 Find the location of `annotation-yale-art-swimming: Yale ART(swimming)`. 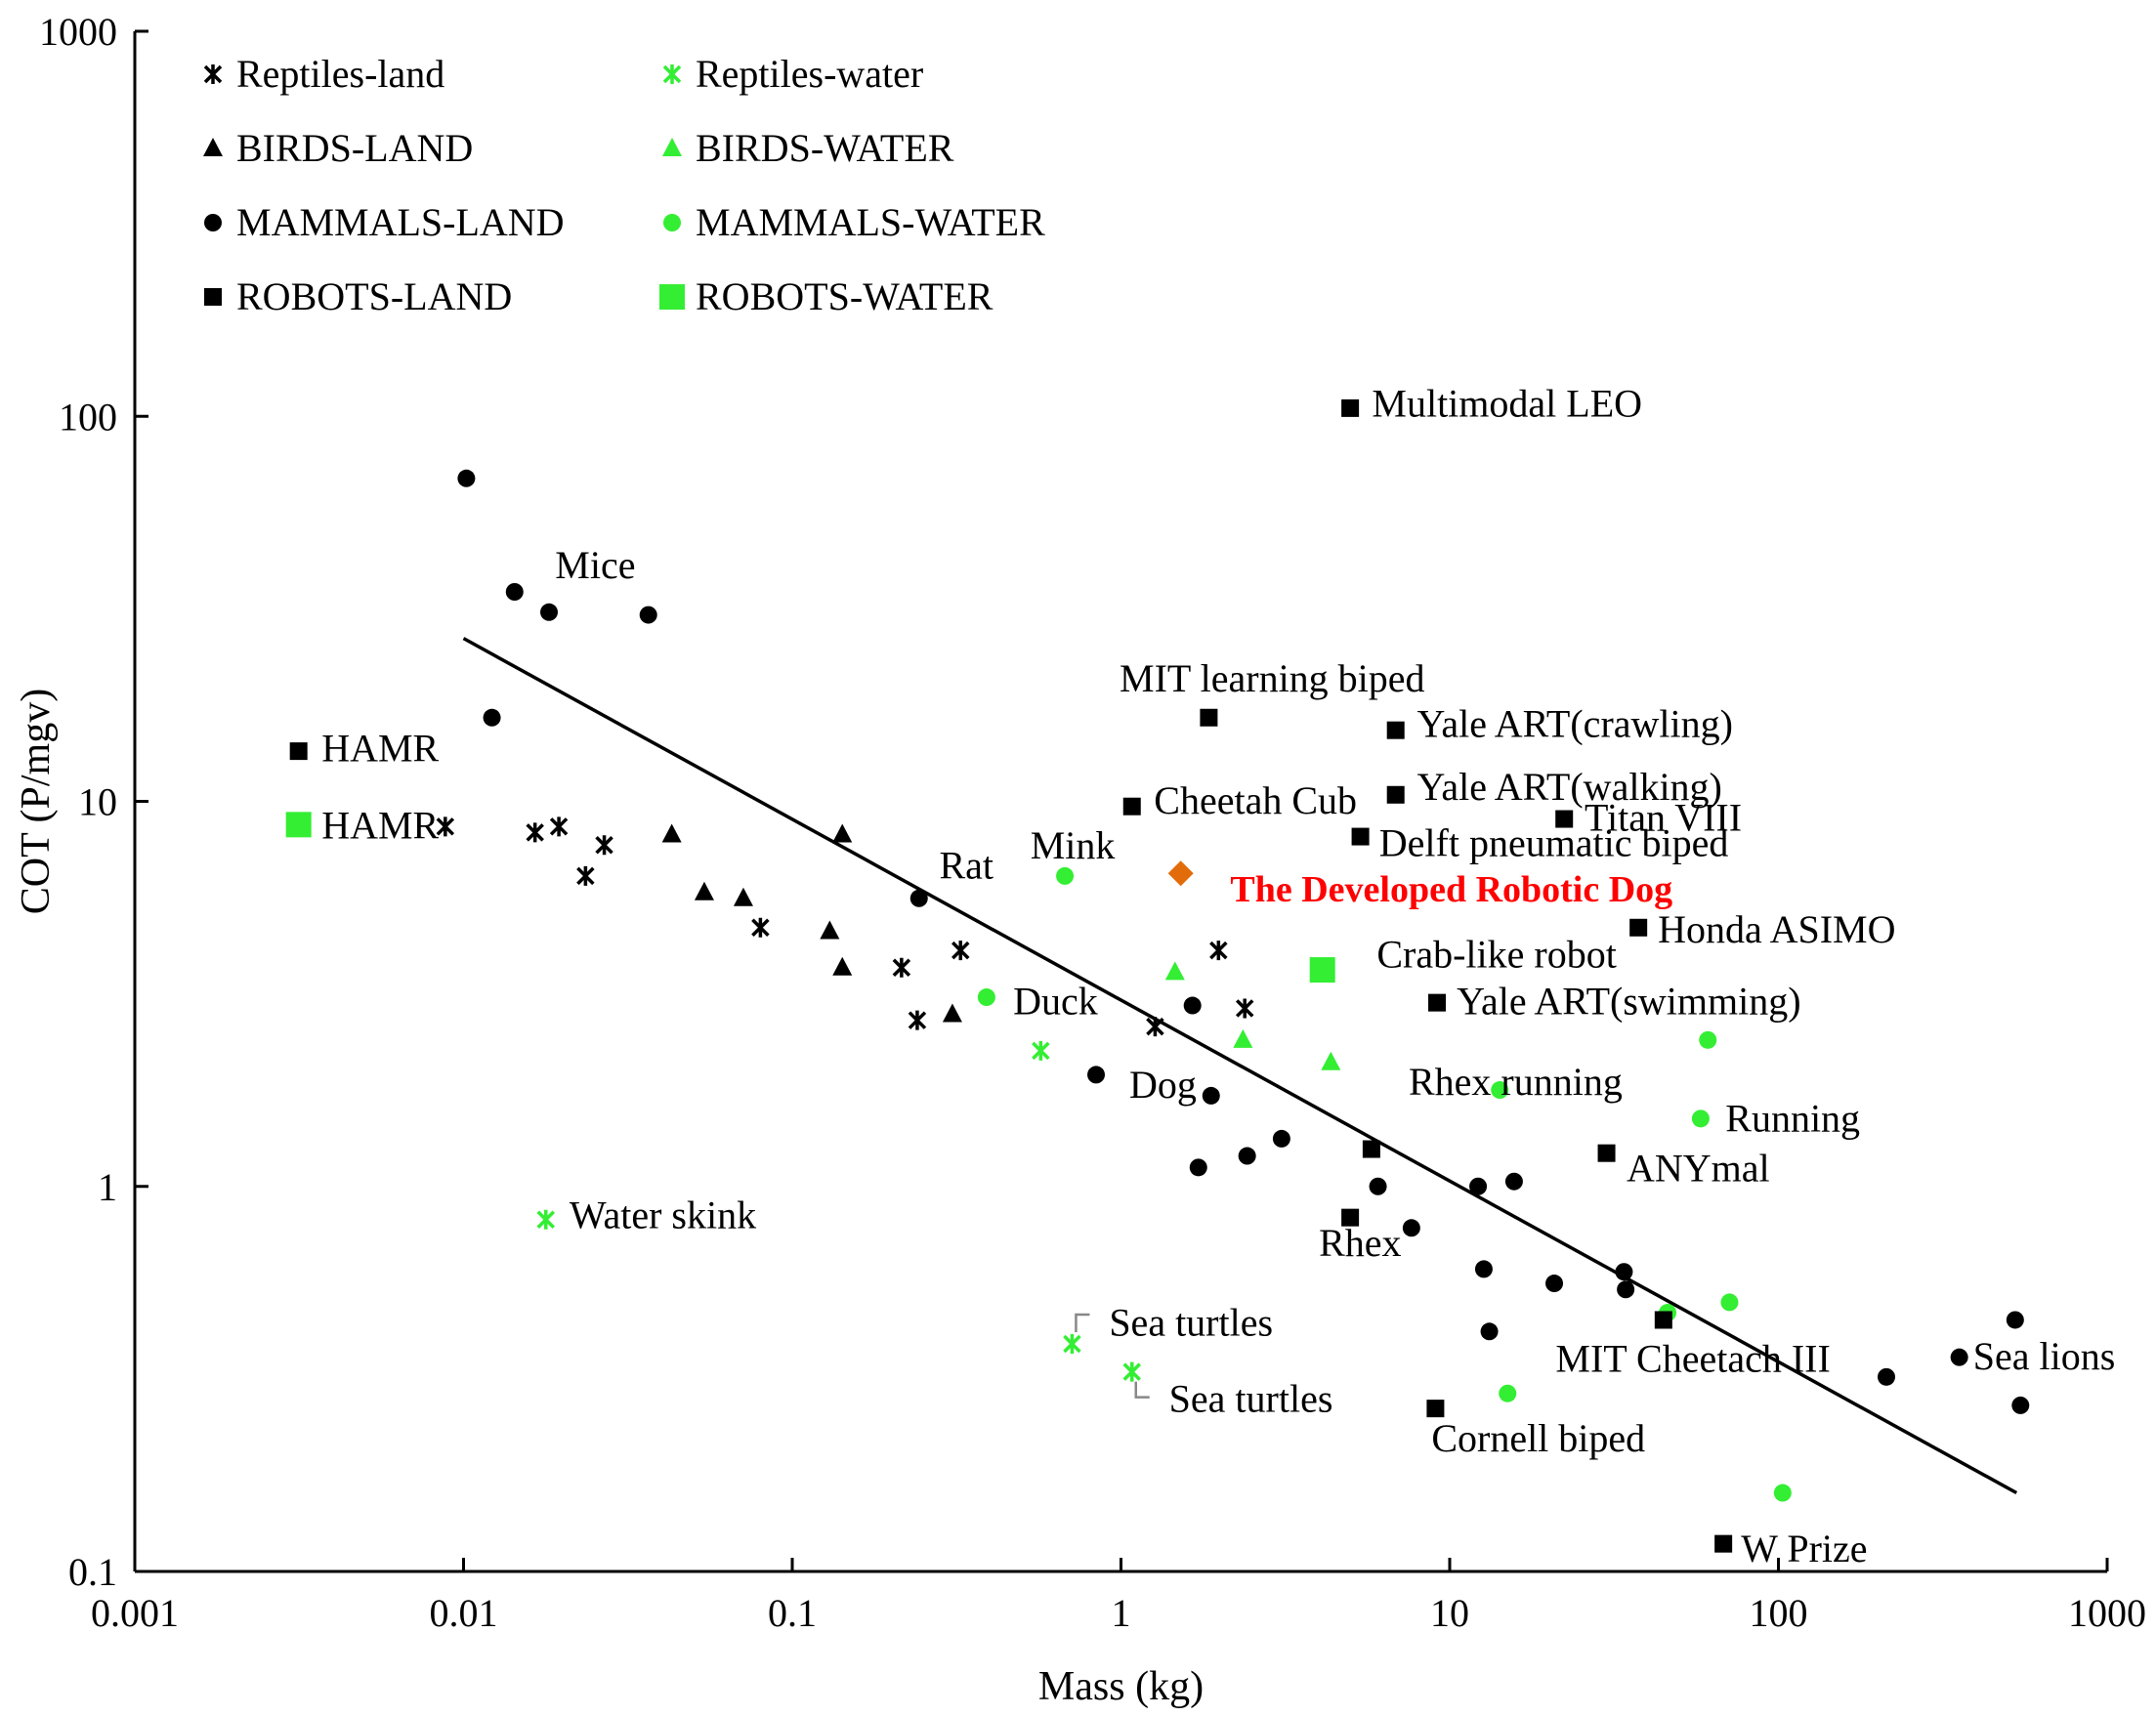

annotation-yale-art-swimming: Yale ART(swimming) is located at coordinates (1629, 1001).